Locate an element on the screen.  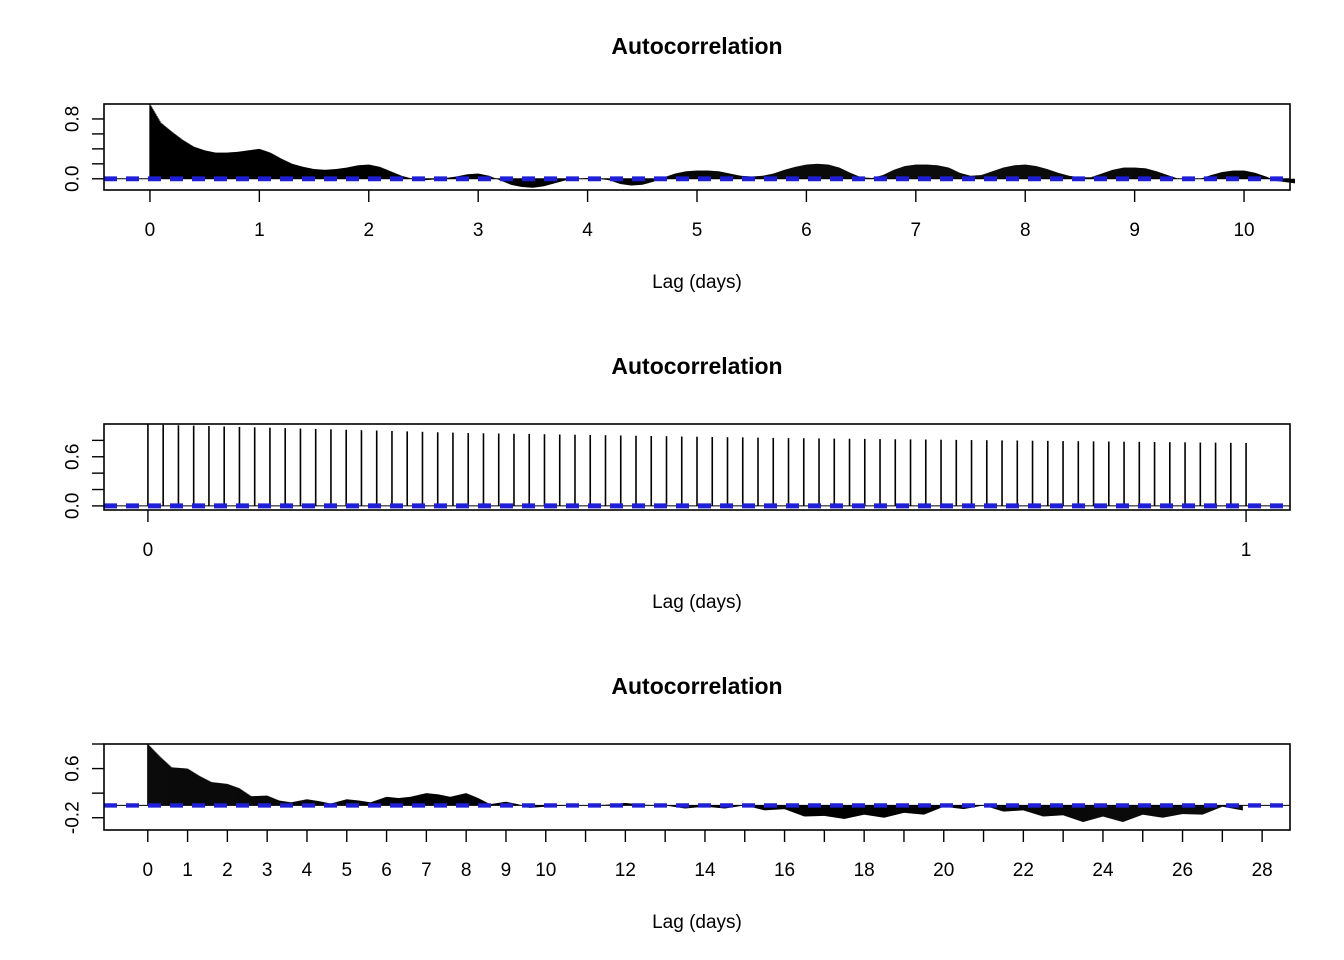
y-axis: 0.0 0.6 is located at coordinates (83, 479).